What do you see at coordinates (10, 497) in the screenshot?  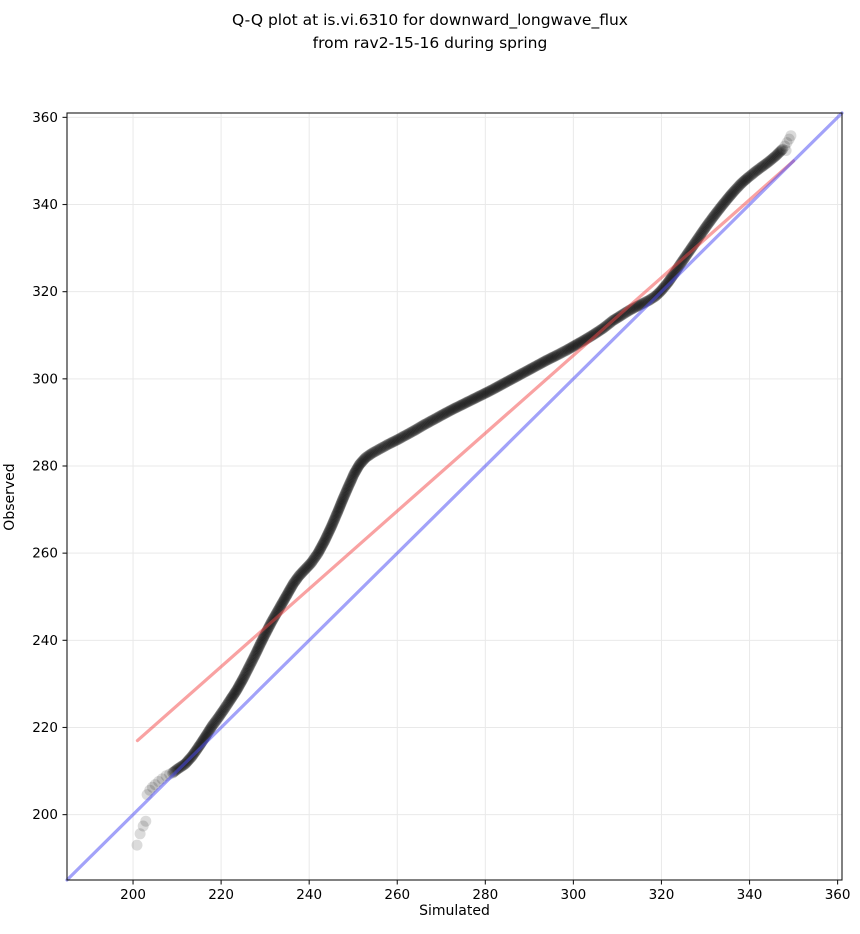 I see `y-axis-label: Observed` at bounding box center [10, 497].